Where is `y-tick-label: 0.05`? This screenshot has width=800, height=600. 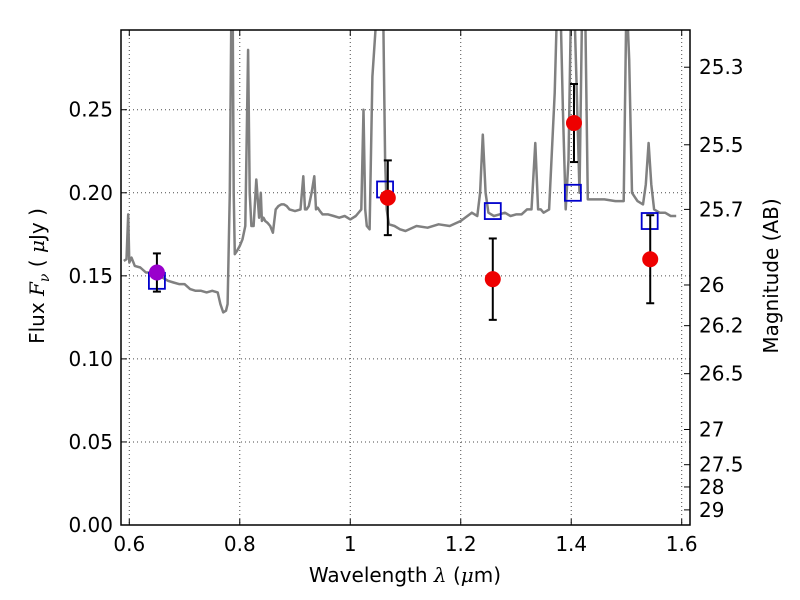
y-tick-label: 0.05 is located at coordinates (90, 442).